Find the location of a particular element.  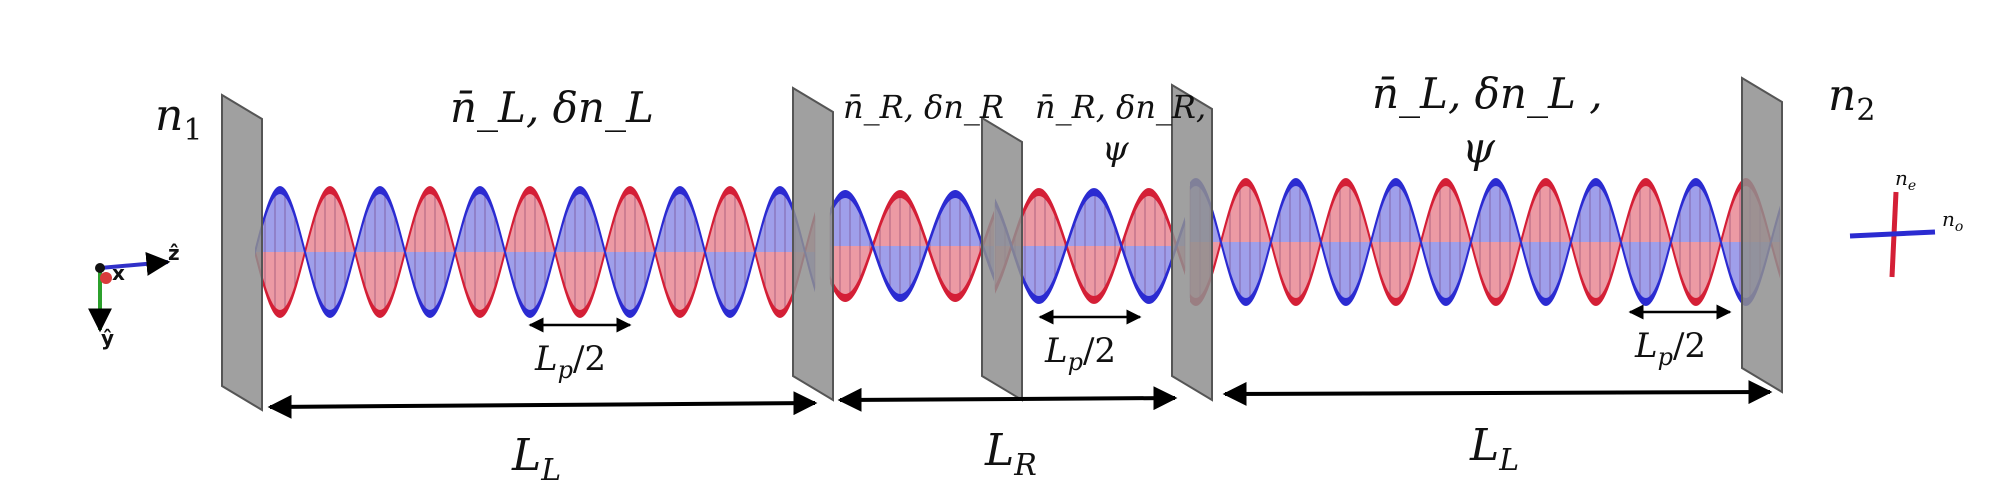

length-arrow-right is located at coordinates (1497, 393).